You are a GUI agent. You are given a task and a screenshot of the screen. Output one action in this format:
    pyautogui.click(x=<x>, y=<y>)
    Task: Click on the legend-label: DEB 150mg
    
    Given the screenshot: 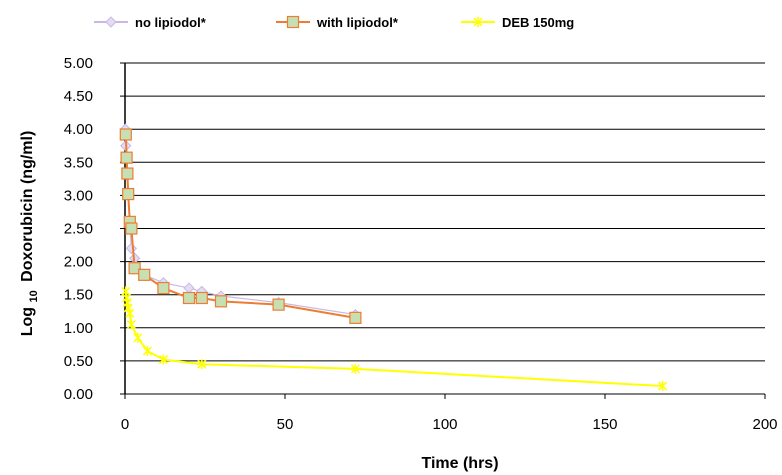 What is the action you would take?
    pyautogui.click(x=538, y=22)
    